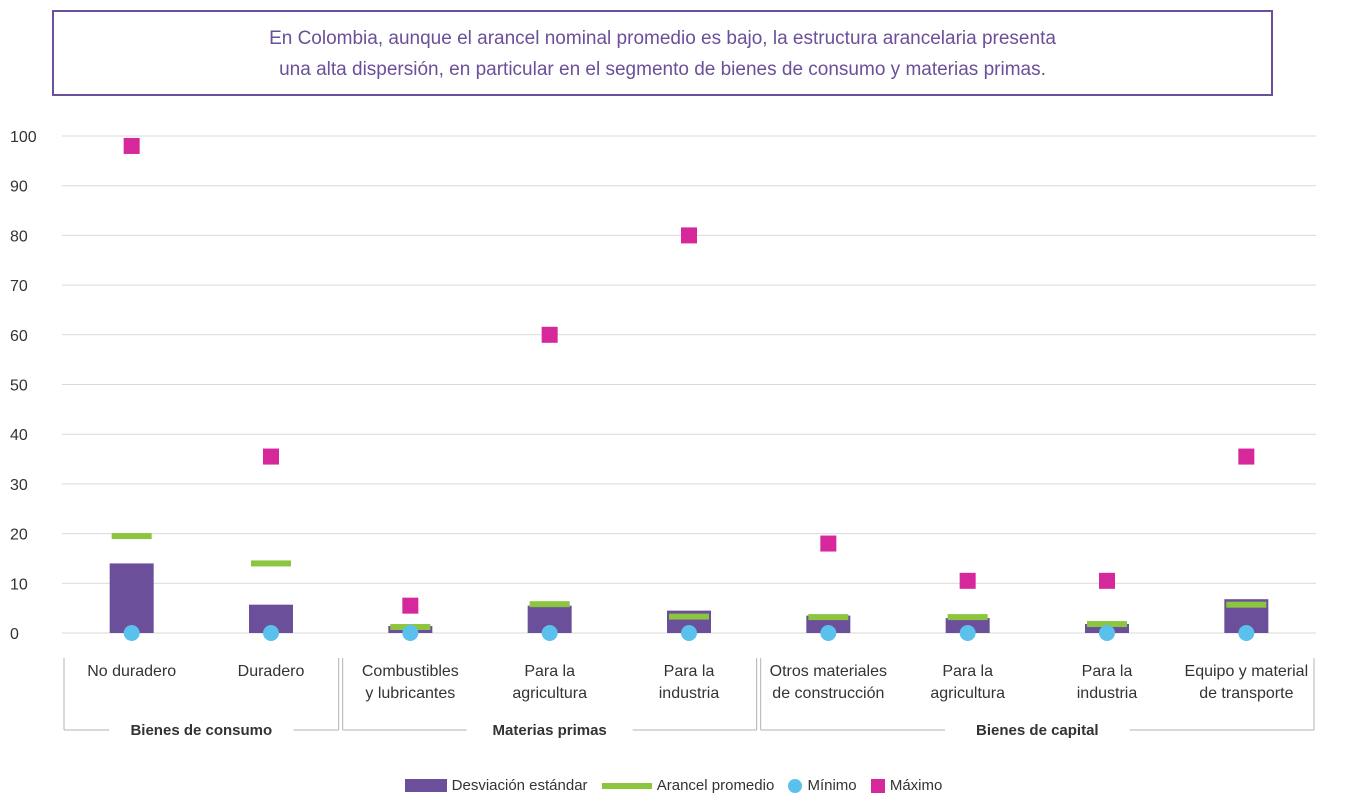 The image size is (1347, 795). What do you see at coordinates (19, 236) in the screenshot?
I see `y-tick-label: 80` at bounding box center [19, 236].